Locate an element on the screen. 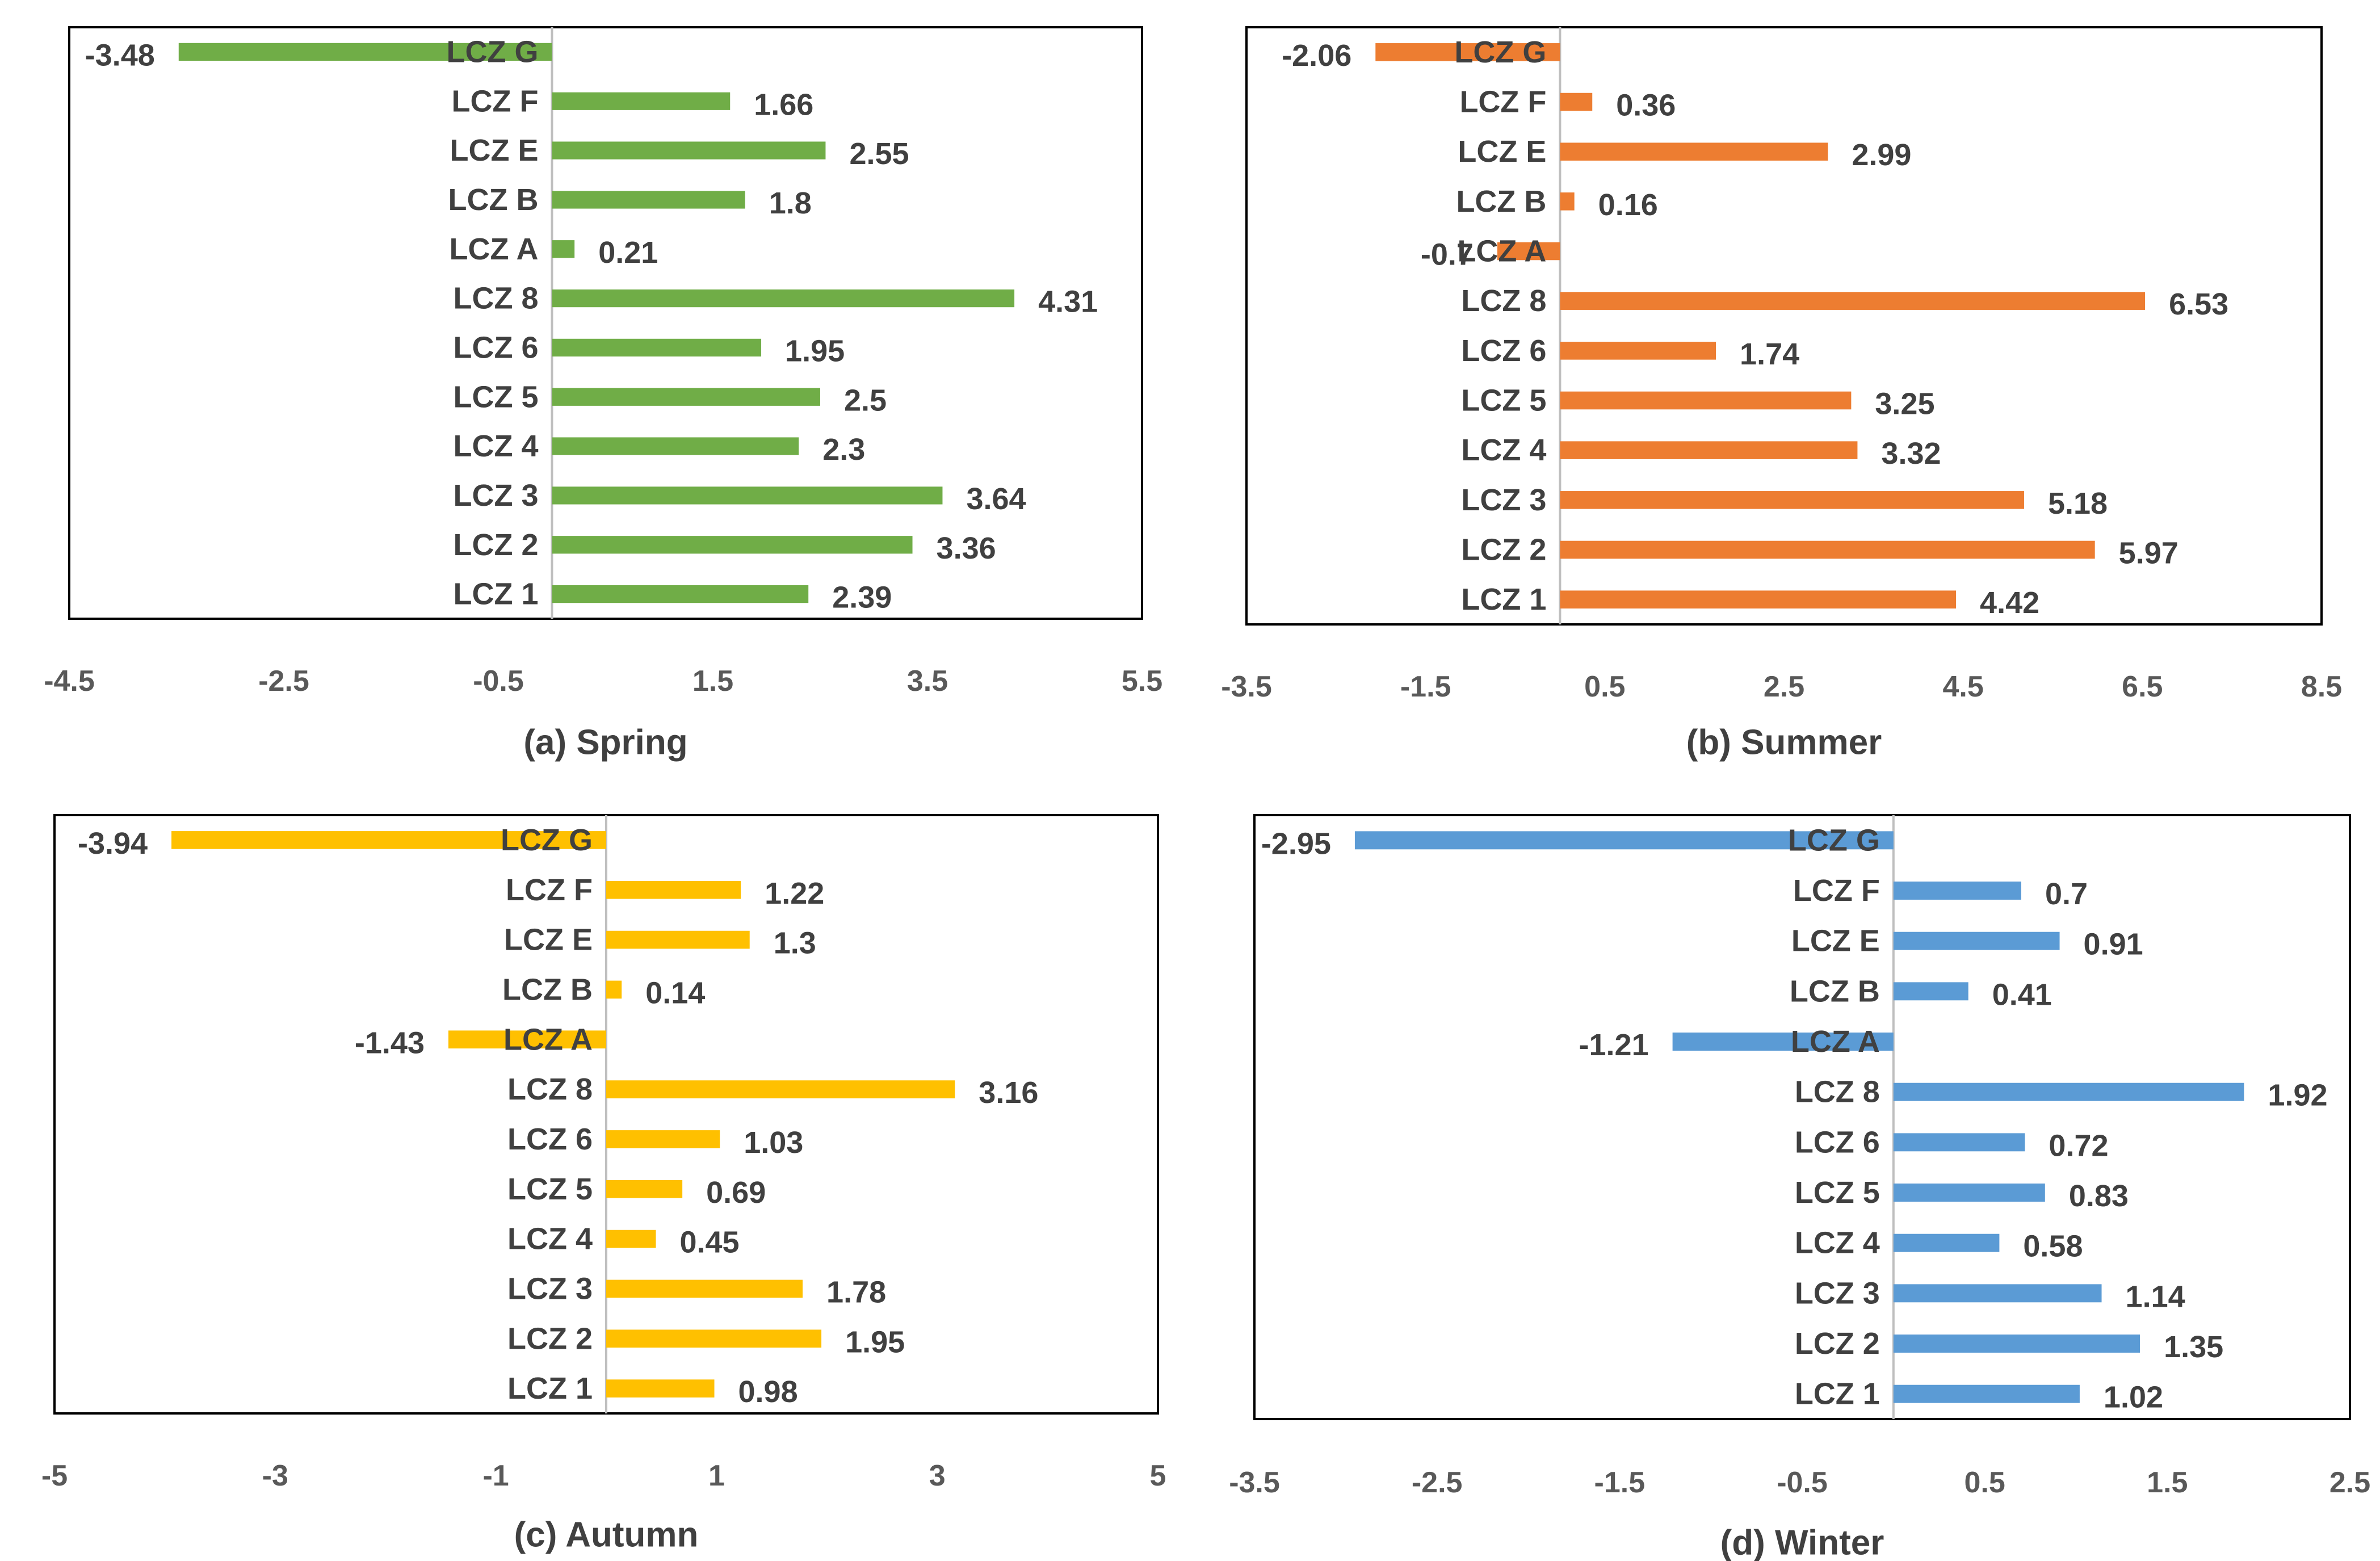 The width and height of the screenshot is (2380, 1561). x-tick-label: 4.5 is located at coordinates (1963, 686).